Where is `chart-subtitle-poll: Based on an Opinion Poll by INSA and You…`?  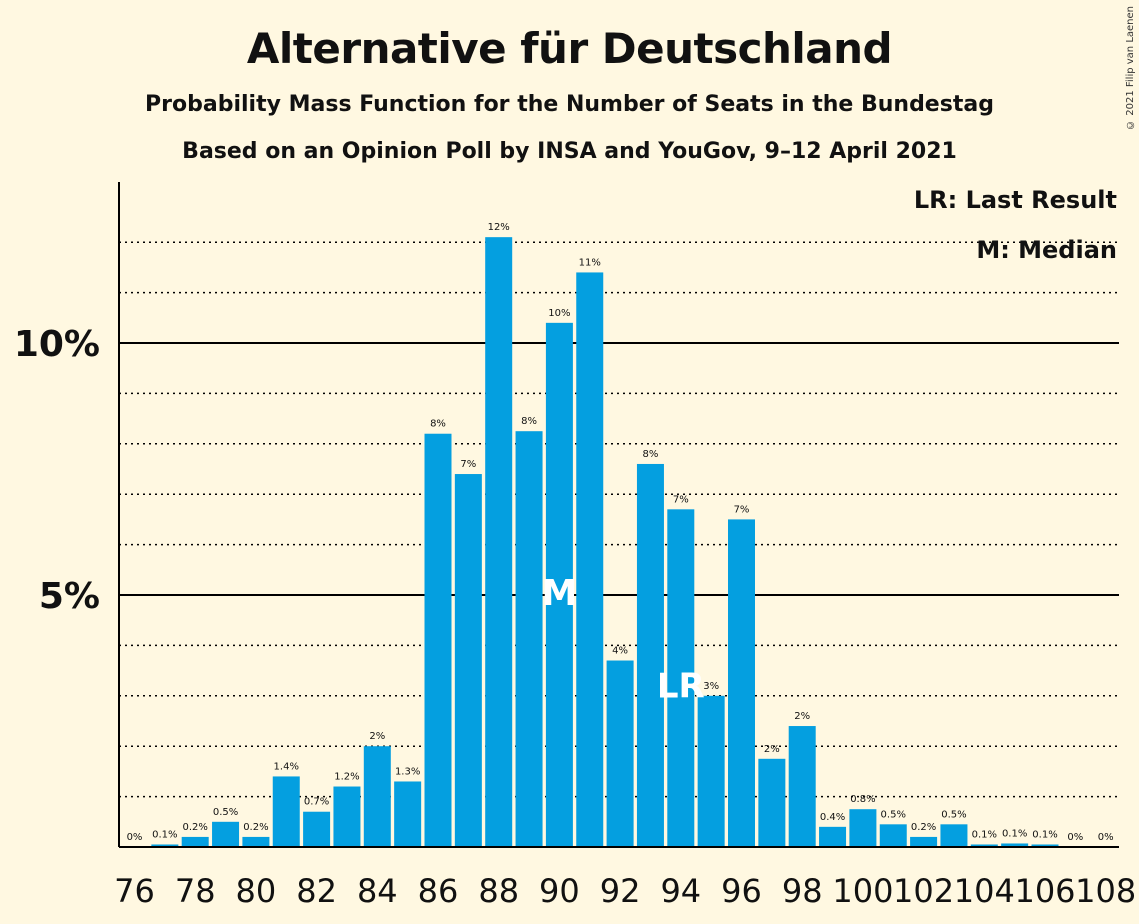
chart-subtitle-poll: Based on an Opinion Poll by INSA and You… is located at coordinates (569, 151).